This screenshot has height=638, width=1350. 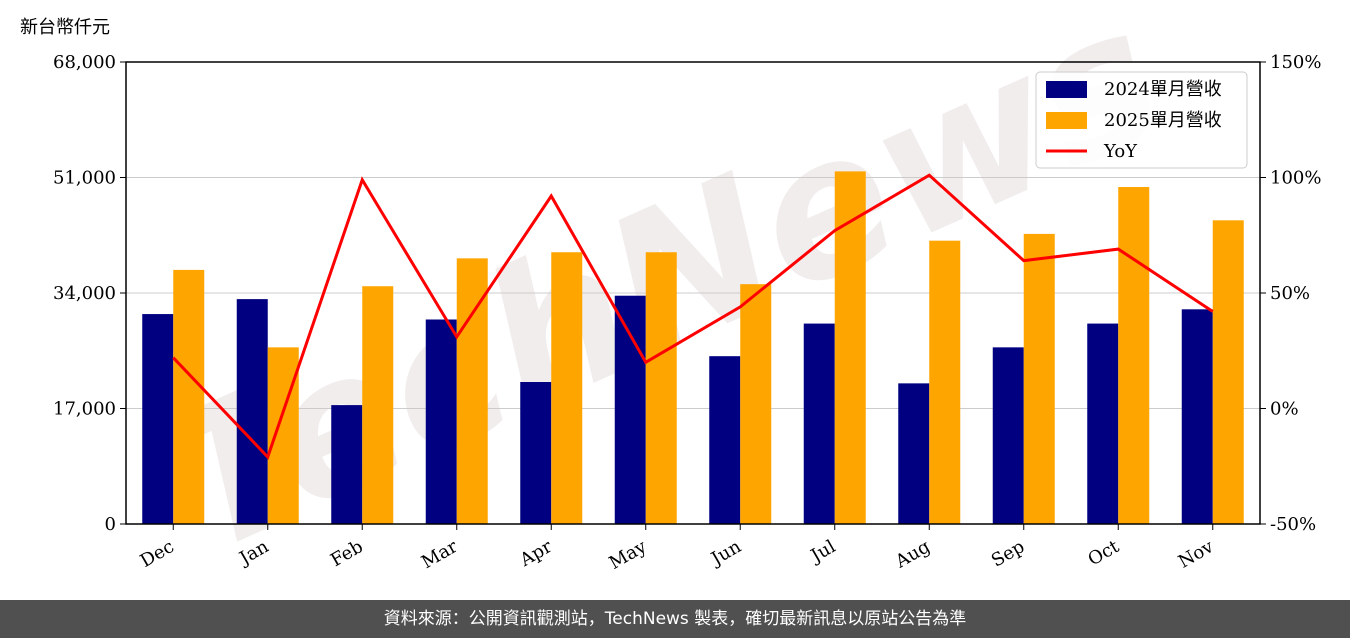 I want to click on y-right-tick-label: 150%, so click(x=1295, y=62).